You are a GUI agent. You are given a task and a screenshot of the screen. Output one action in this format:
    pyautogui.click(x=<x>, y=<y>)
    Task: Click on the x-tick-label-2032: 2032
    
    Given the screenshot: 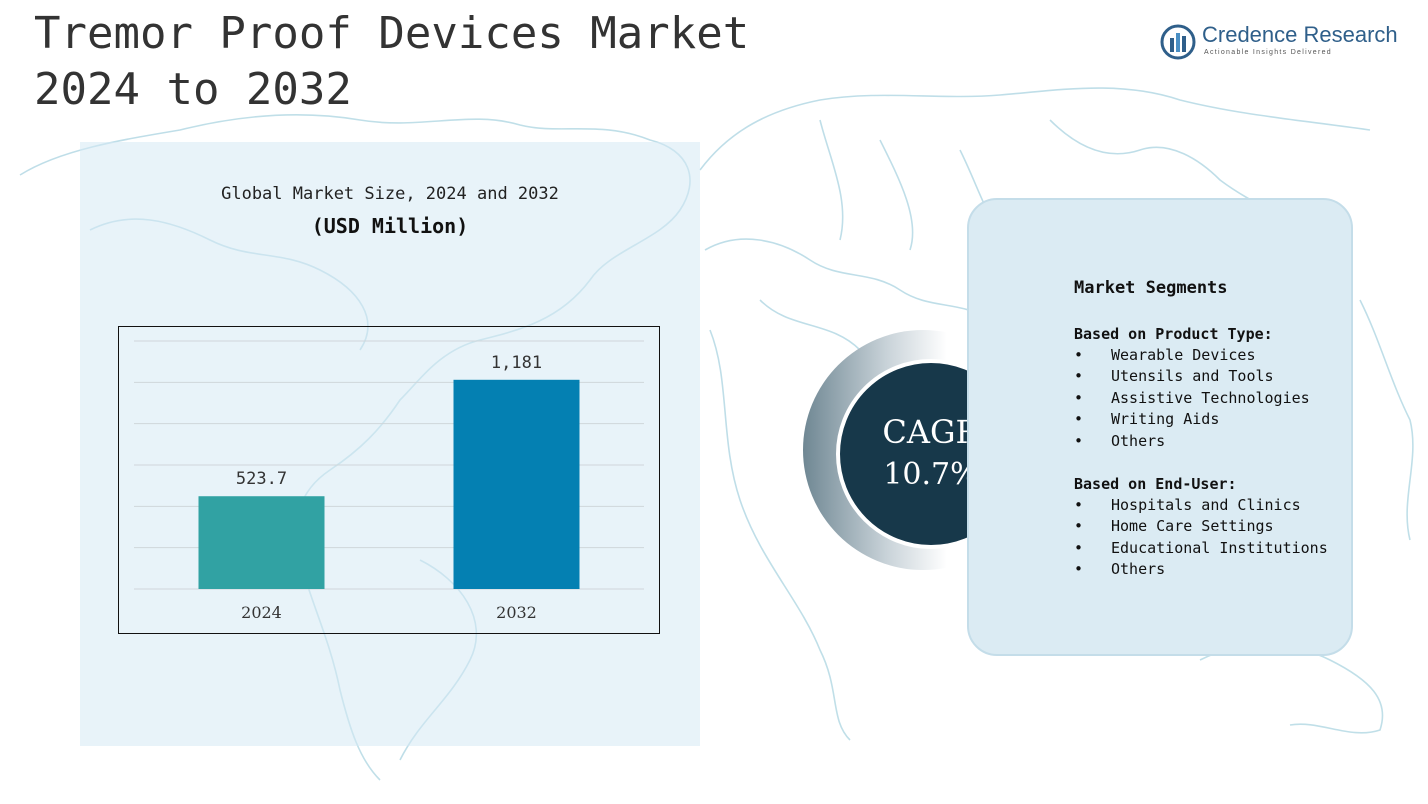 What is the action you would take?
    pyautogui.click(x=516, y=612)
    